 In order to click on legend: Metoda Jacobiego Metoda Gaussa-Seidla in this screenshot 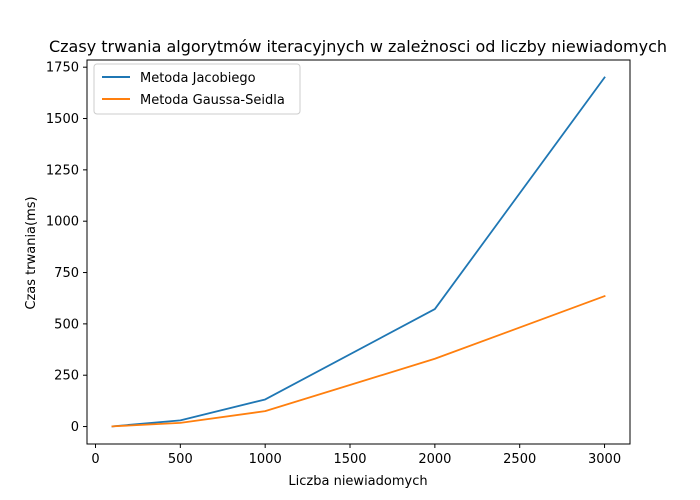, I will do `click(197, 89)`.